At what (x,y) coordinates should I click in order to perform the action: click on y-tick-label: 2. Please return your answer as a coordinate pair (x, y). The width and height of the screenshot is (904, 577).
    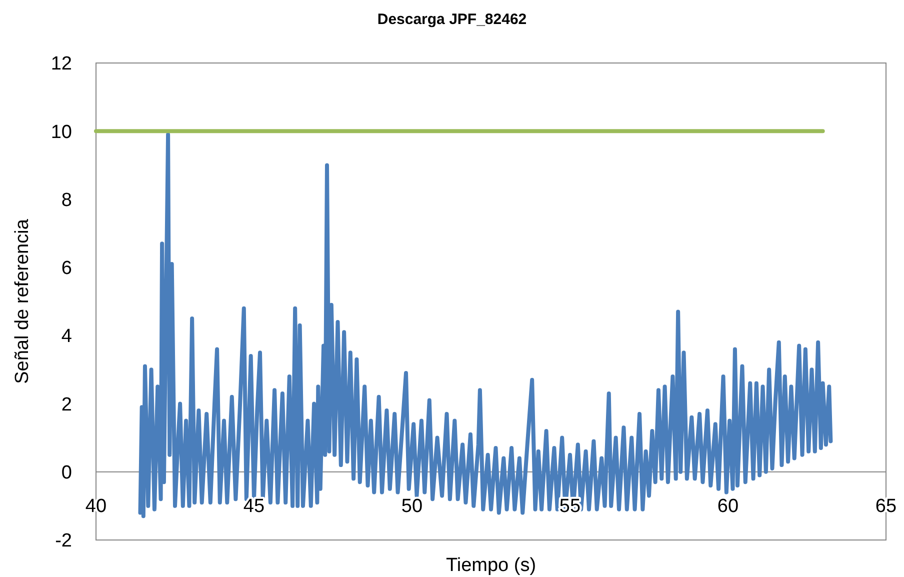
    Looking at the image, I should click on (66, 405).